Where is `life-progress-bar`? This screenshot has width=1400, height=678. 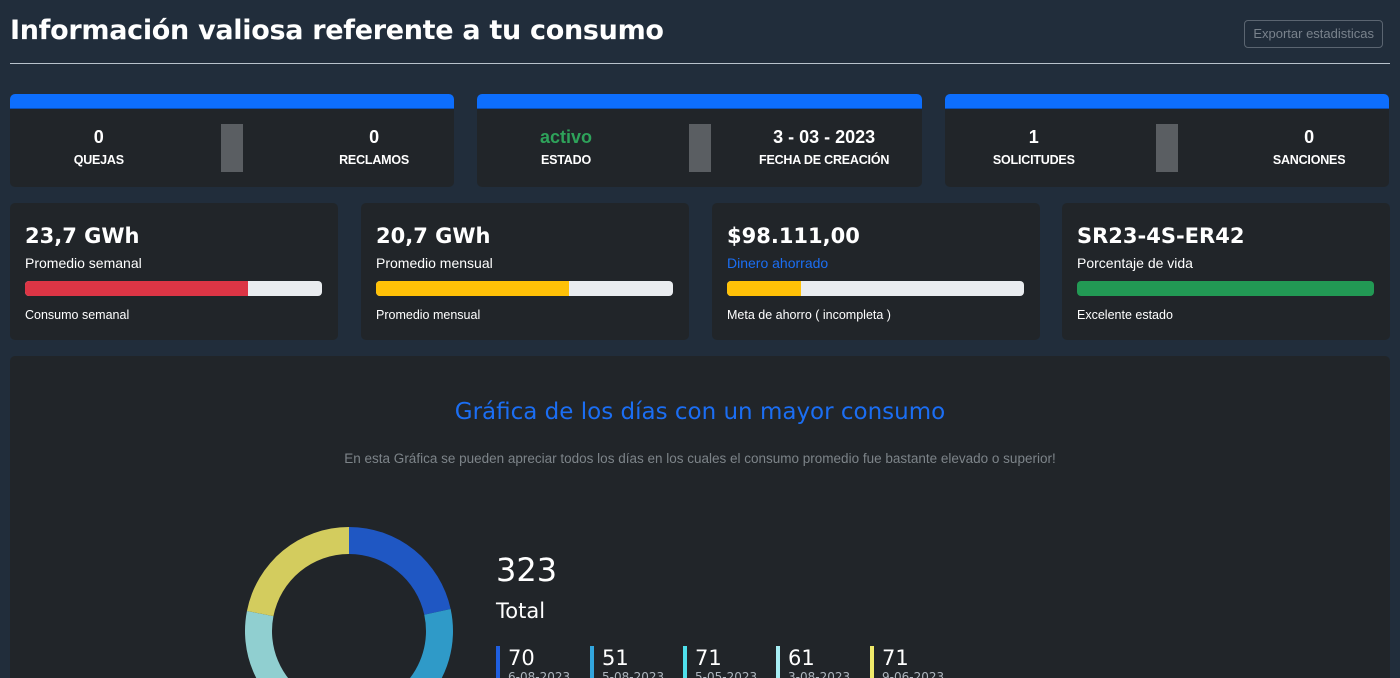
life-progress-bar is located at coordinates (1225, 288).